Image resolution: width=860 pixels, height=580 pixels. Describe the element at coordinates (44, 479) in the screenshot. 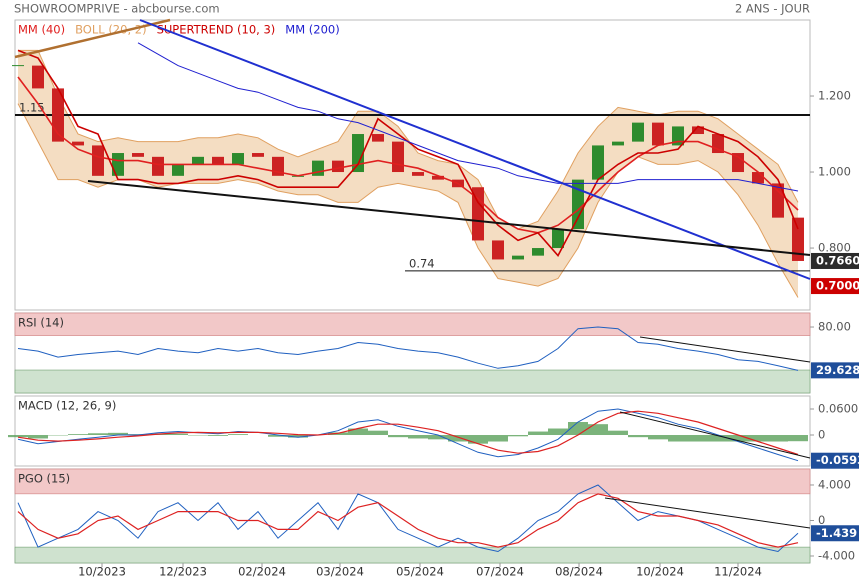

I see `panel-title: PGO (15)` at that location.